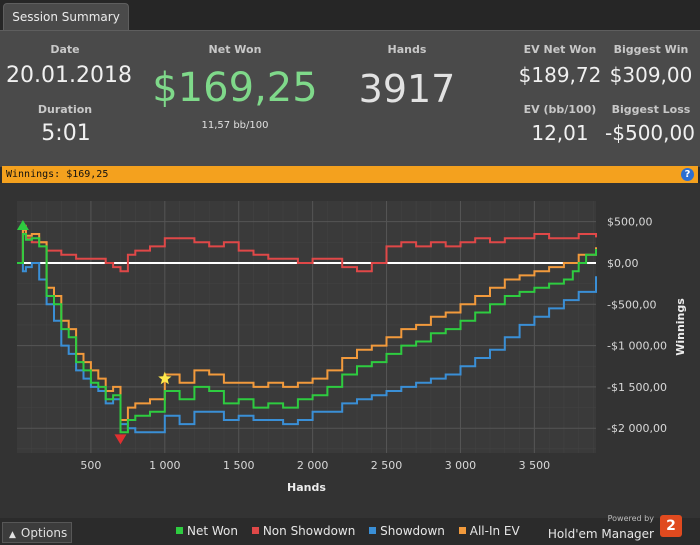  What do you see at coordinates (412, 531) in the screenshot?
I see `legend-showdown-label: Showdown` at bounding box center [412, 531].